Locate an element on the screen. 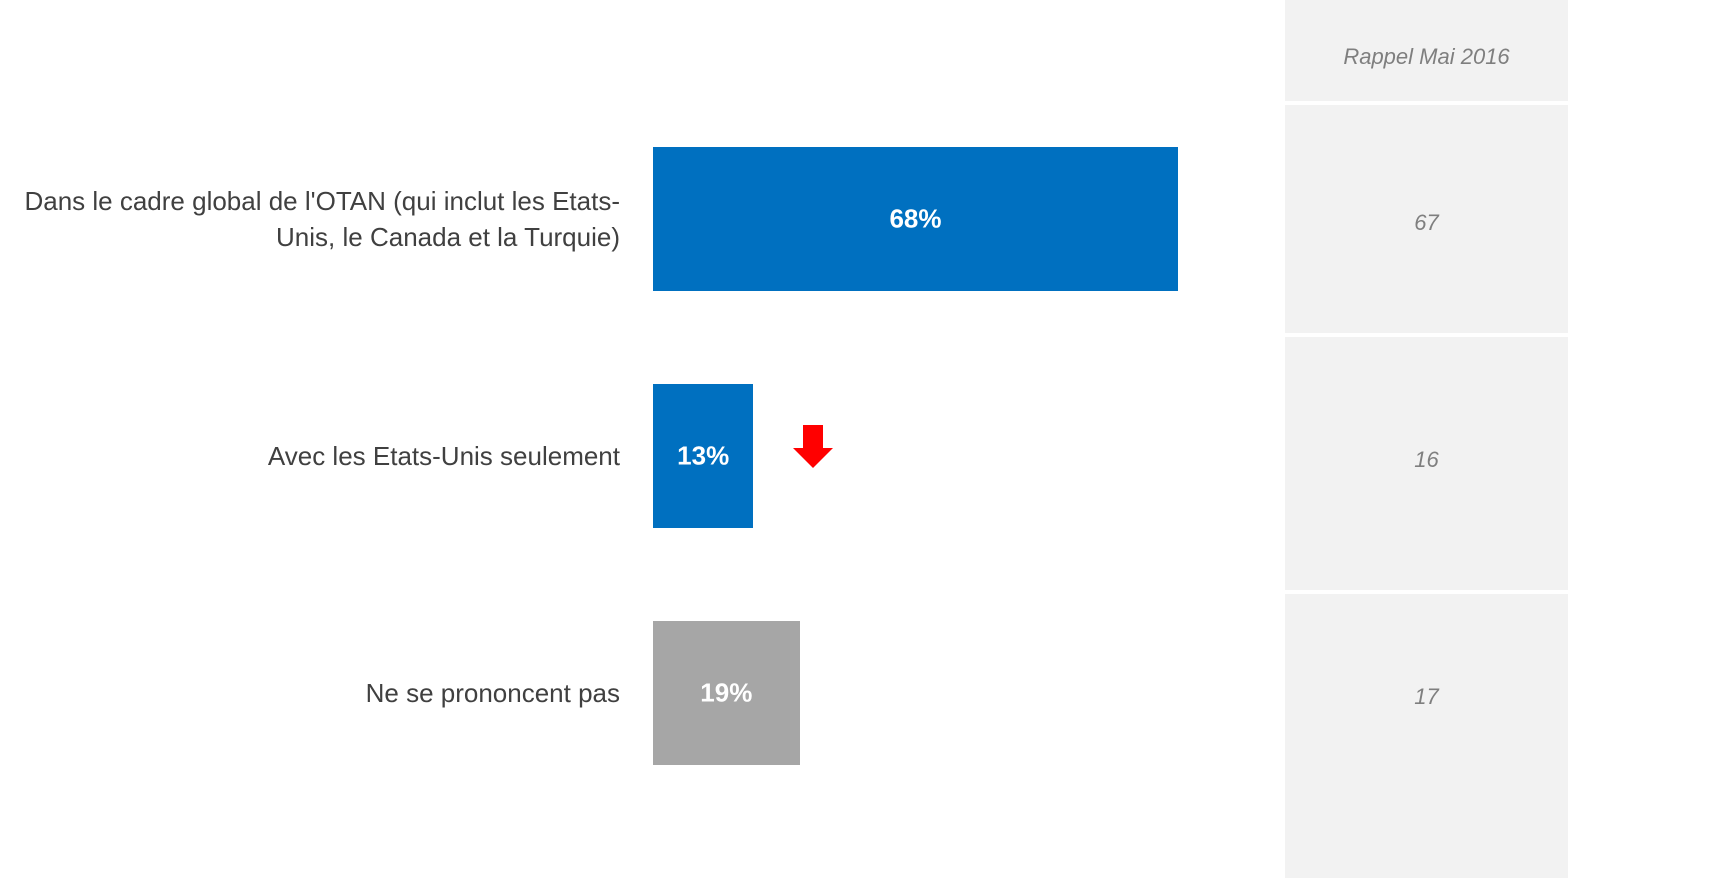 This screenshot has width=1730, height=878. reference-value: 17 is located at coordinates (1426, 696).